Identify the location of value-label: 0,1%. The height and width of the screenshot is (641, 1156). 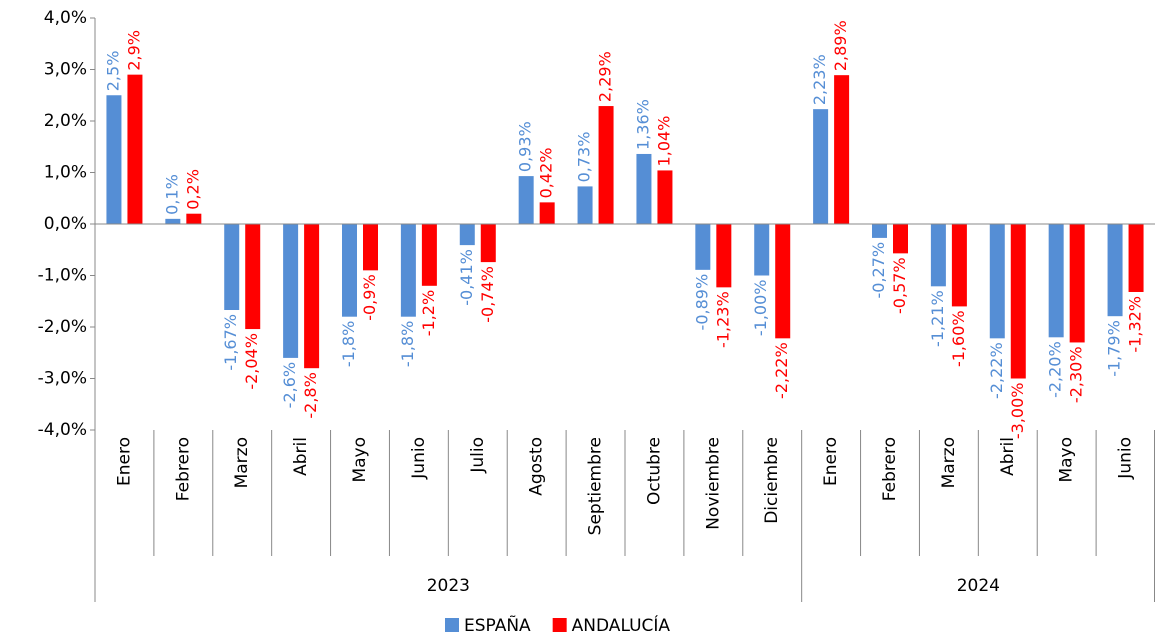
(171, 194).